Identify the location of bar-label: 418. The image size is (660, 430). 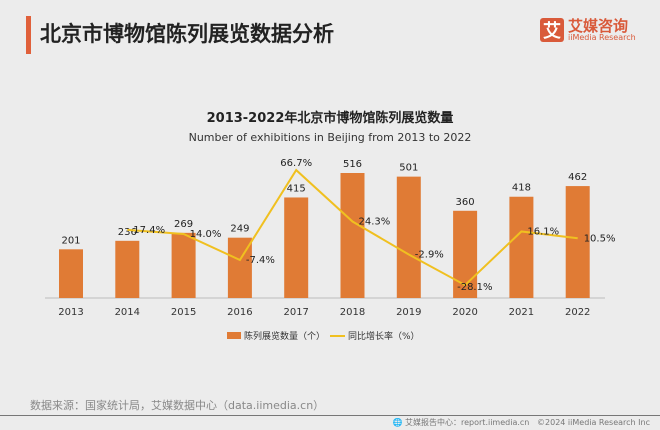
(521, 188).